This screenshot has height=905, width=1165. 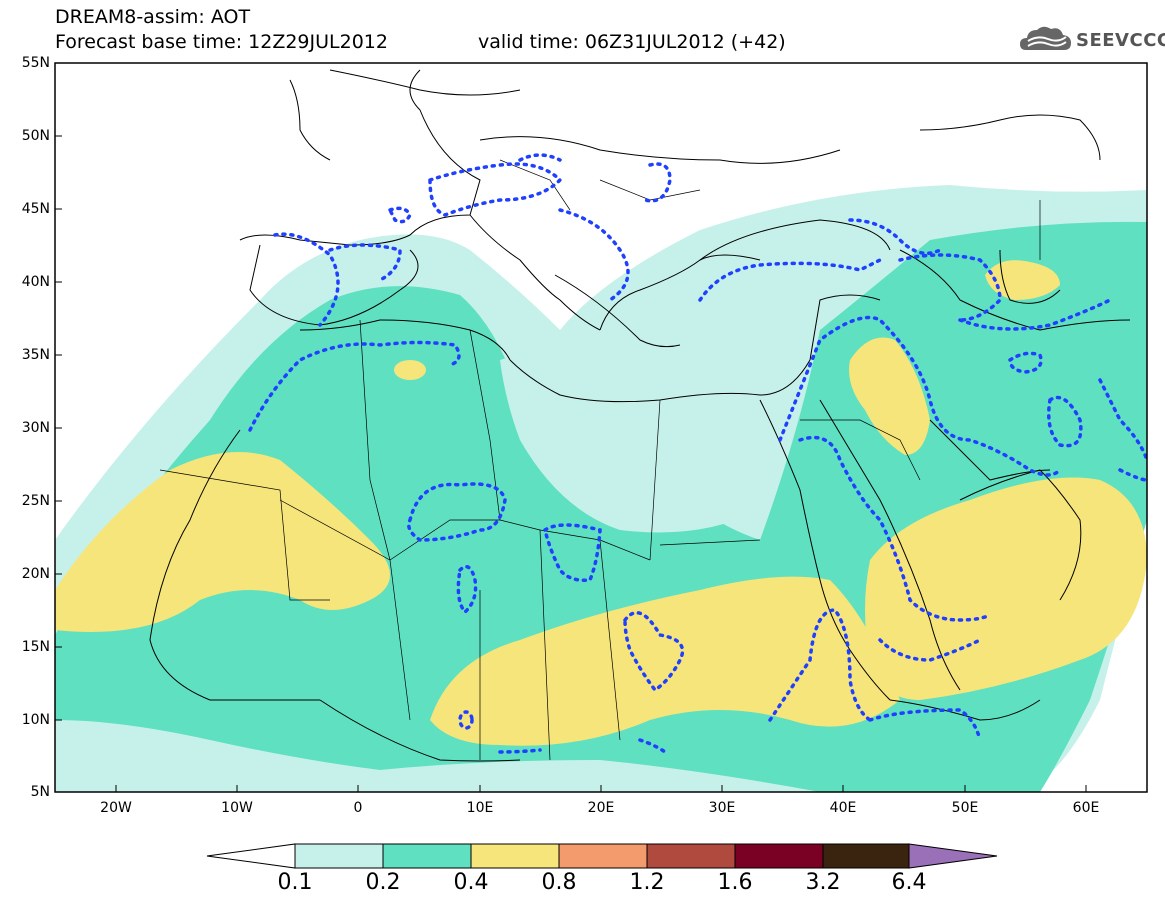 I want to click on forecast-base-time: Forecast base time: 12Z29JUL2012, so click(x=221, y=42).